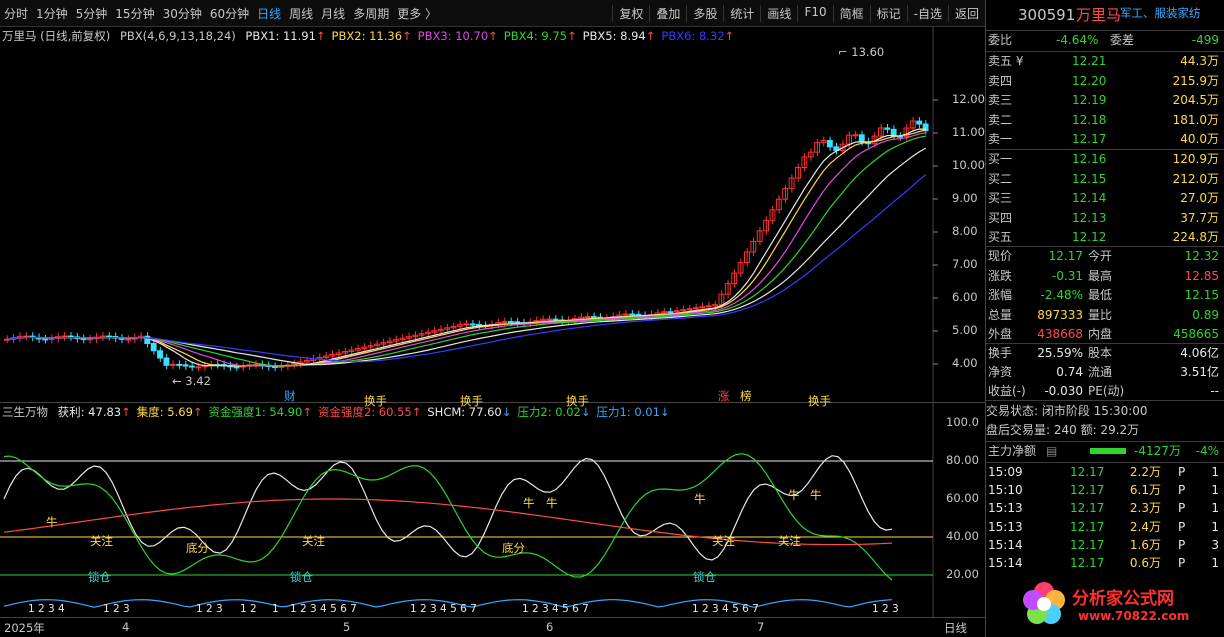 The width and height of the screenshot is (1224, 637). Describe the element at coordinates (290, 396) in the screenshot. I see `finance-marker: 财` at that location.